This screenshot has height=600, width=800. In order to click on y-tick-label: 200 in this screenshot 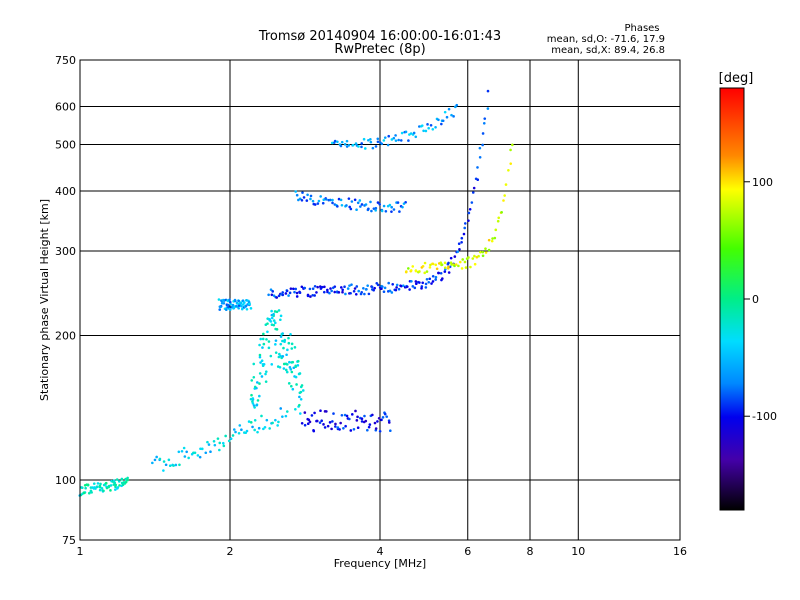, I will do `click(65, 336)`.